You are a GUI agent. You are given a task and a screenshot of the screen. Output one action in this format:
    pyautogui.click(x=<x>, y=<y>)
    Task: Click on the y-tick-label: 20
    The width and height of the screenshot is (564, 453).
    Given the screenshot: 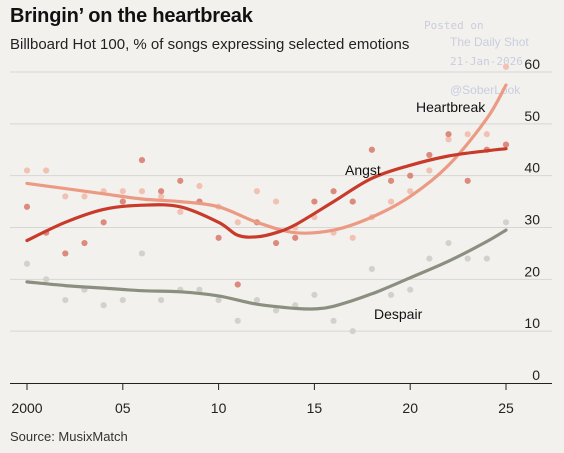 What is the action you would take?
    pyautogui.click(x=532, y=271)
    